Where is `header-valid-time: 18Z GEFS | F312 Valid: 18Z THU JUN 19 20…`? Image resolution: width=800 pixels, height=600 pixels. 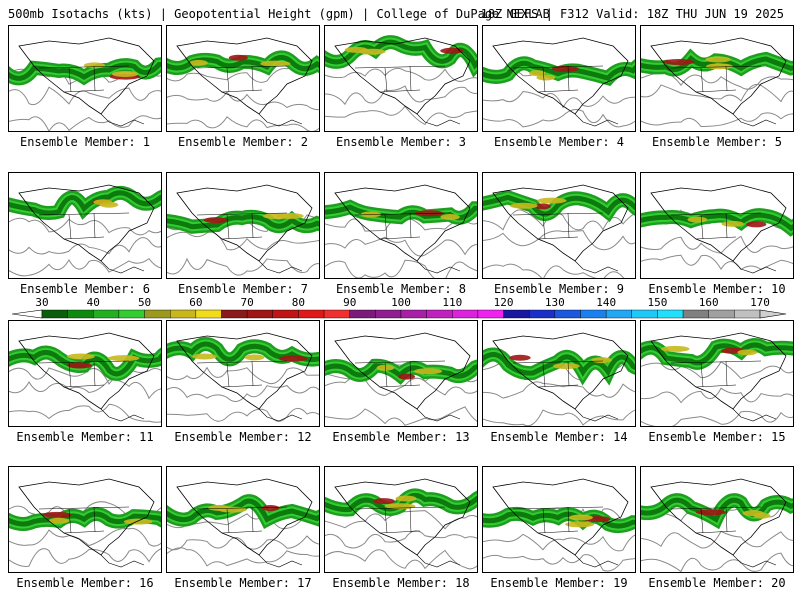 header-valid-time: 18Z GEFS | F312 Valid: 18Z THU JUN 19 20… is located at coordinates (632, 14).